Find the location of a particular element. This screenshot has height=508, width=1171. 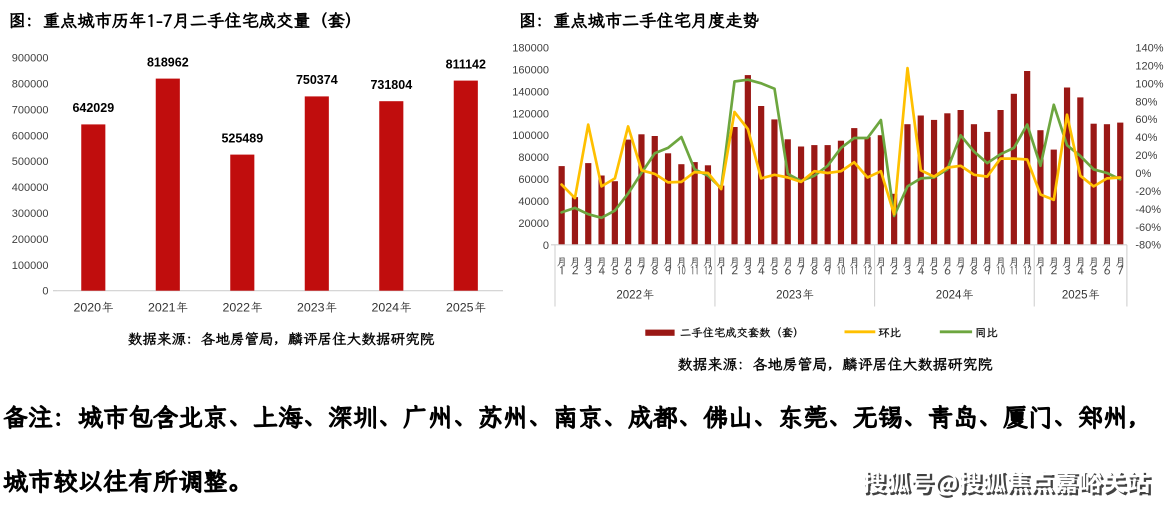

svg-text: -60% is located at coordinates (1148, 228).